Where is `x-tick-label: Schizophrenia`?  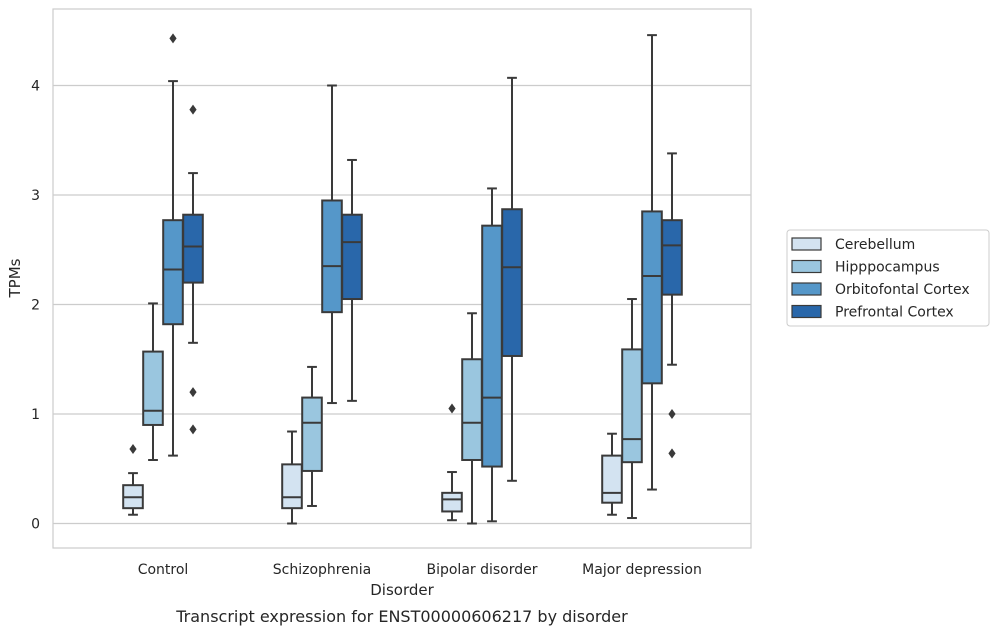
x-tick-label: Schizophrenia is located at coordinates (322, 570).